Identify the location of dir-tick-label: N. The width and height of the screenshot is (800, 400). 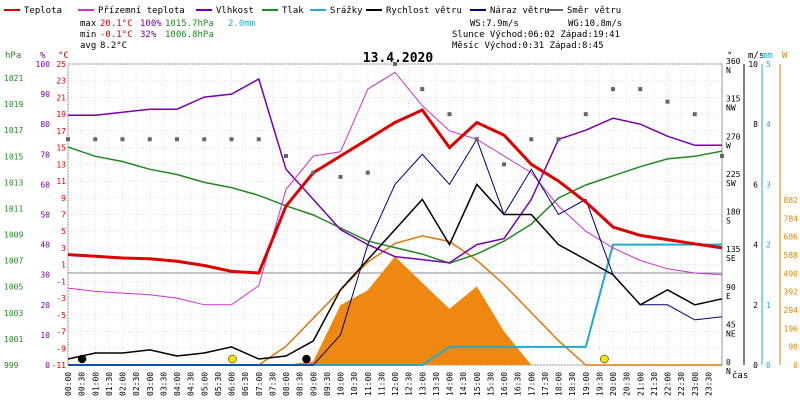
(728, 70).